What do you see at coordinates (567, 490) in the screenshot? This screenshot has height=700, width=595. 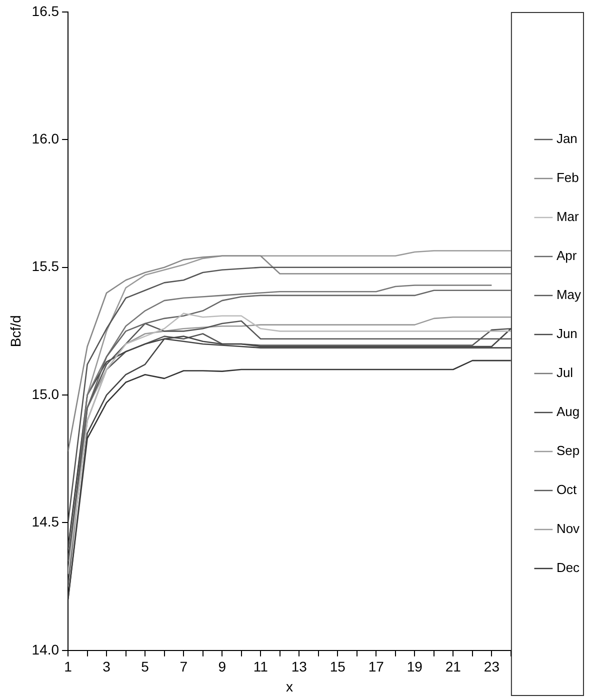 I see `legend-label: Oct` at bounding box center [567, 490].